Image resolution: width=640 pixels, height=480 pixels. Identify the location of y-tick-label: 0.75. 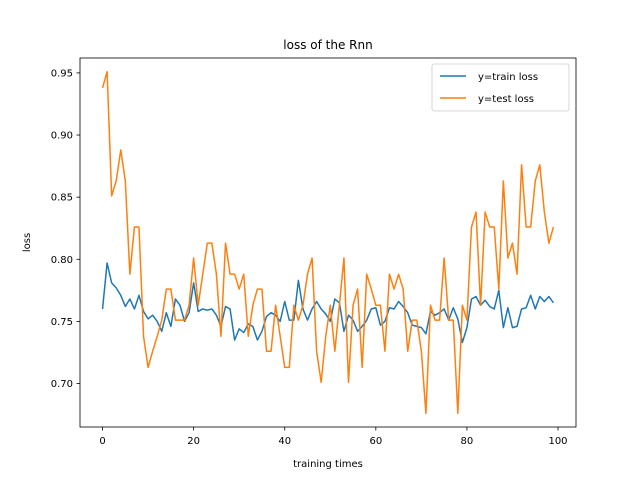
(62, 322).